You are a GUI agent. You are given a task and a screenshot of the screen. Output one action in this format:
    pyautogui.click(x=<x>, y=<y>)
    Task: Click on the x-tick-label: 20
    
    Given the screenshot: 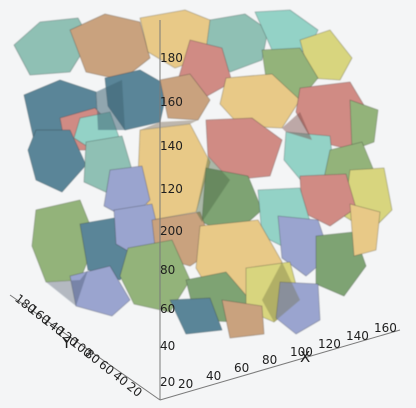 What is the action you would take?
    pyautogui.click(x=185, y=384)
    